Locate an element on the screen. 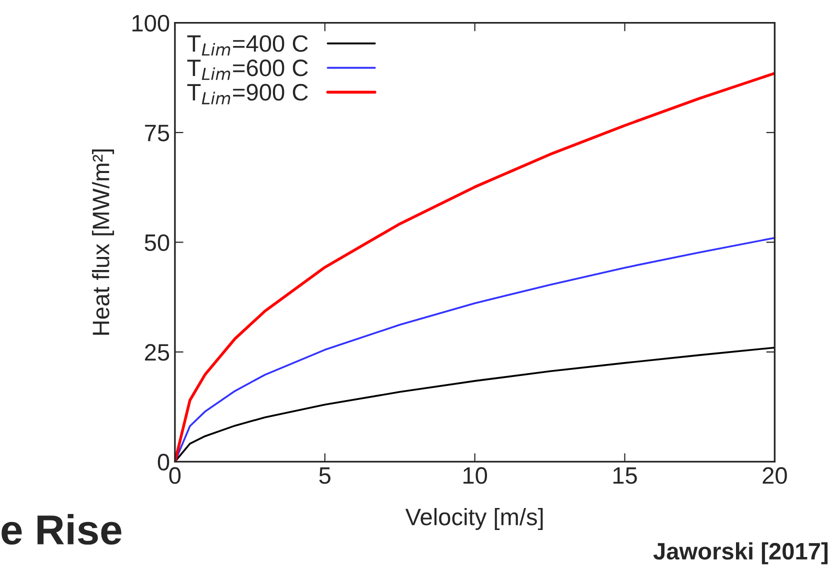 This screenshot has width=833, height=570. x-axis-title: Velocity [m/s] is located at coordinates (474, 519).